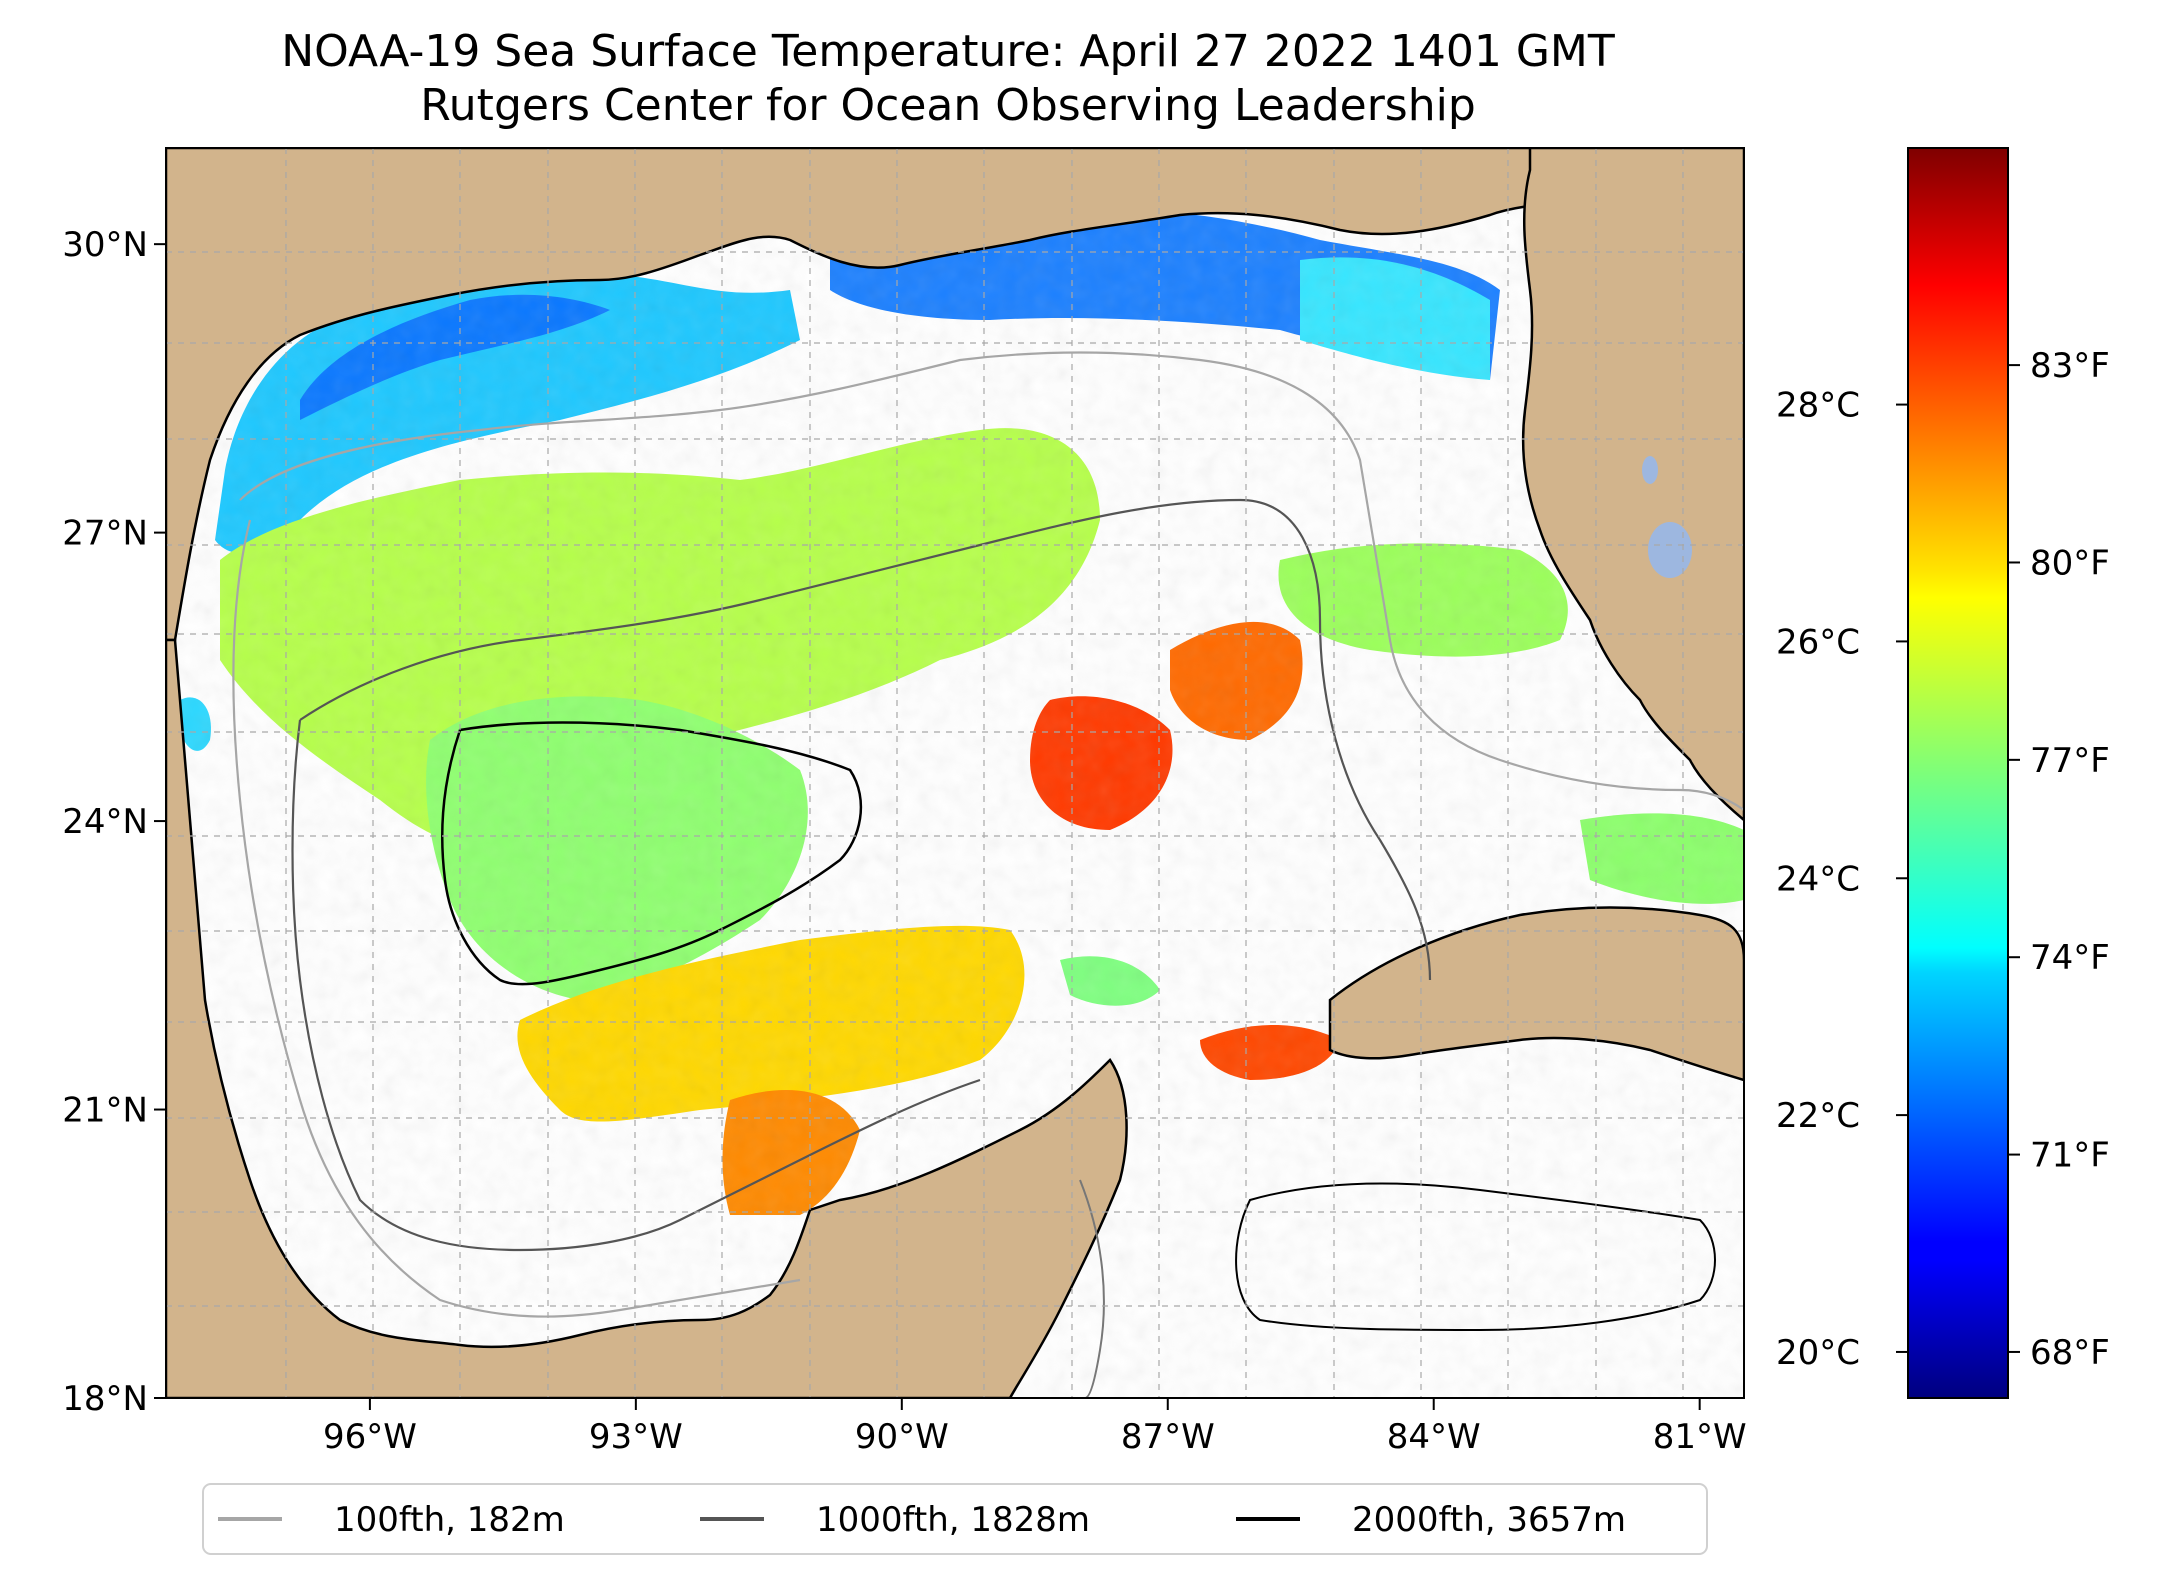 The image size is (2160, 1582). Describe the element at coordinates (1536, 994) in the screenshot. I see `land-cuba` at that location.